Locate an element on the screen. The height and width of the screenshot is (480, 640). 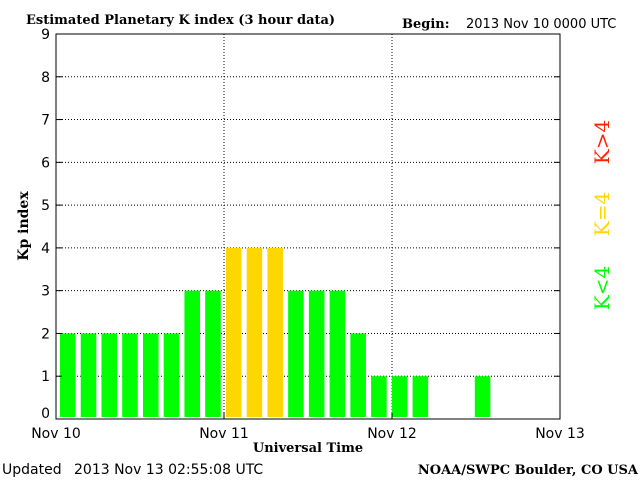
y-tick-label: 0 is located at coordinates (45, 414).